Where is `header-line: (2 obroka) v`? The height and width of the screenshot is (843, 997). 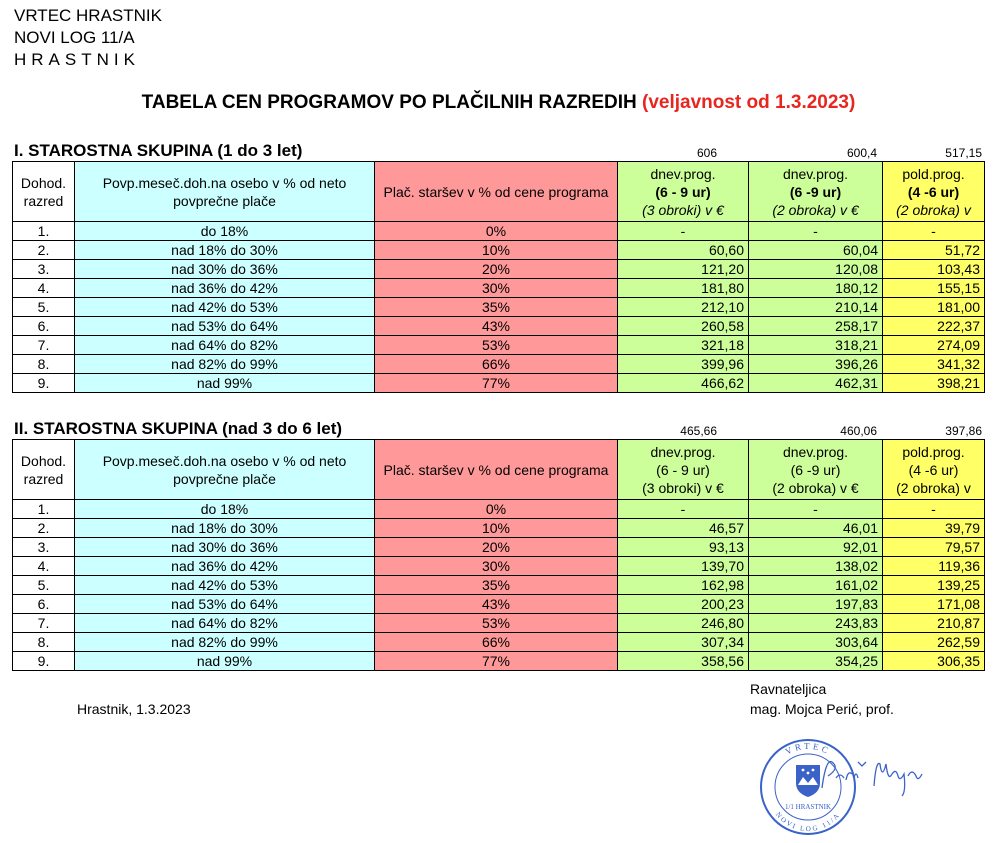
header-line: (2 obroka) v is located at coordinates (933, 209).